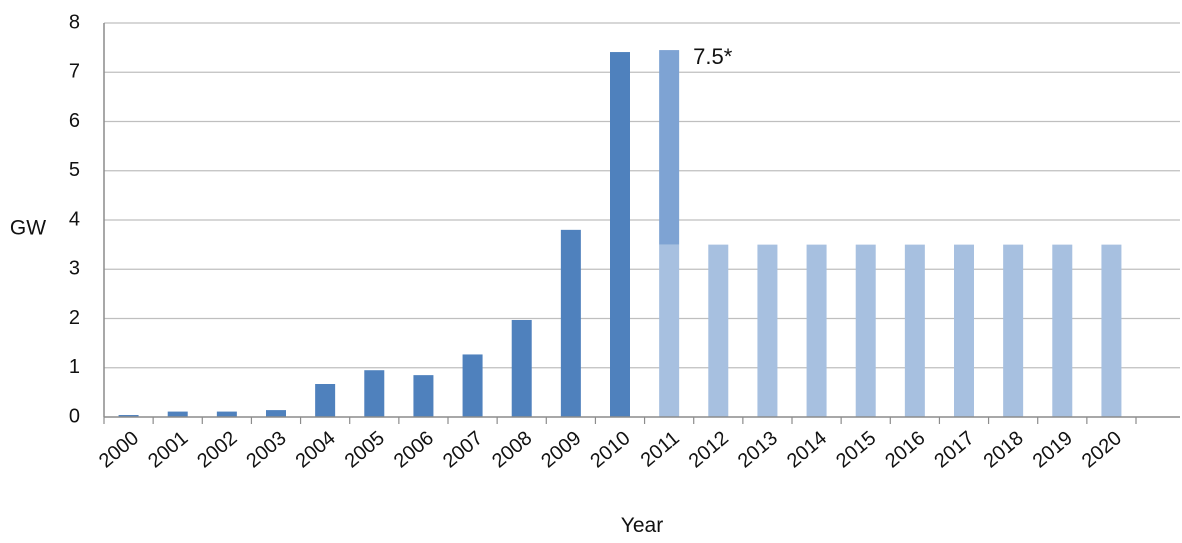  I want to click on bar-2008-series1, so click(521, 368).